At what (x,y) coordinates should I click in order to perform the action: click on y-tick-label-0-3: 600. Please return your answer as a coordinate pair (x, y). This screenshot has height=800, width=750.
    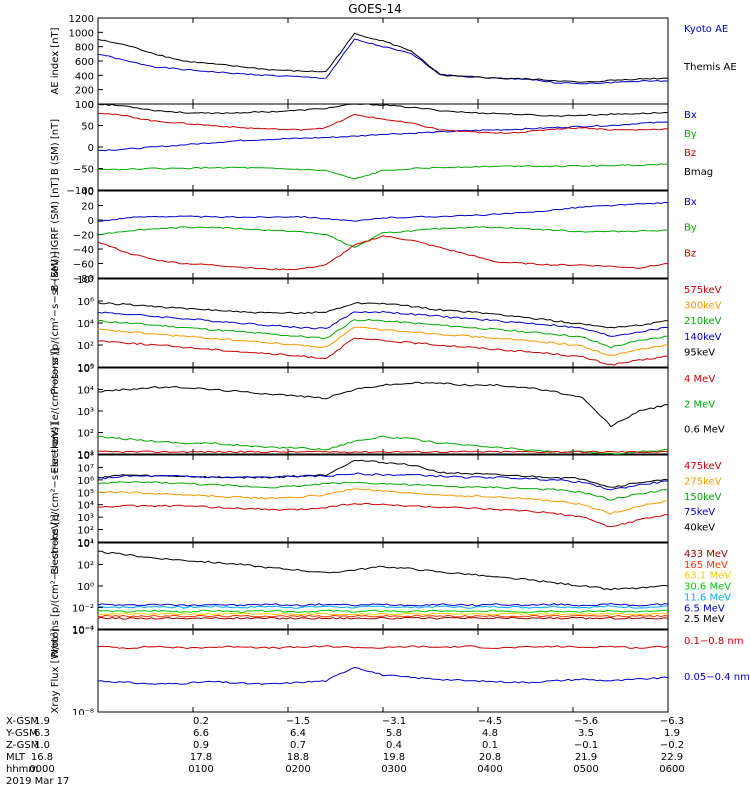
    Looking at the image, I should click on (84, 62).